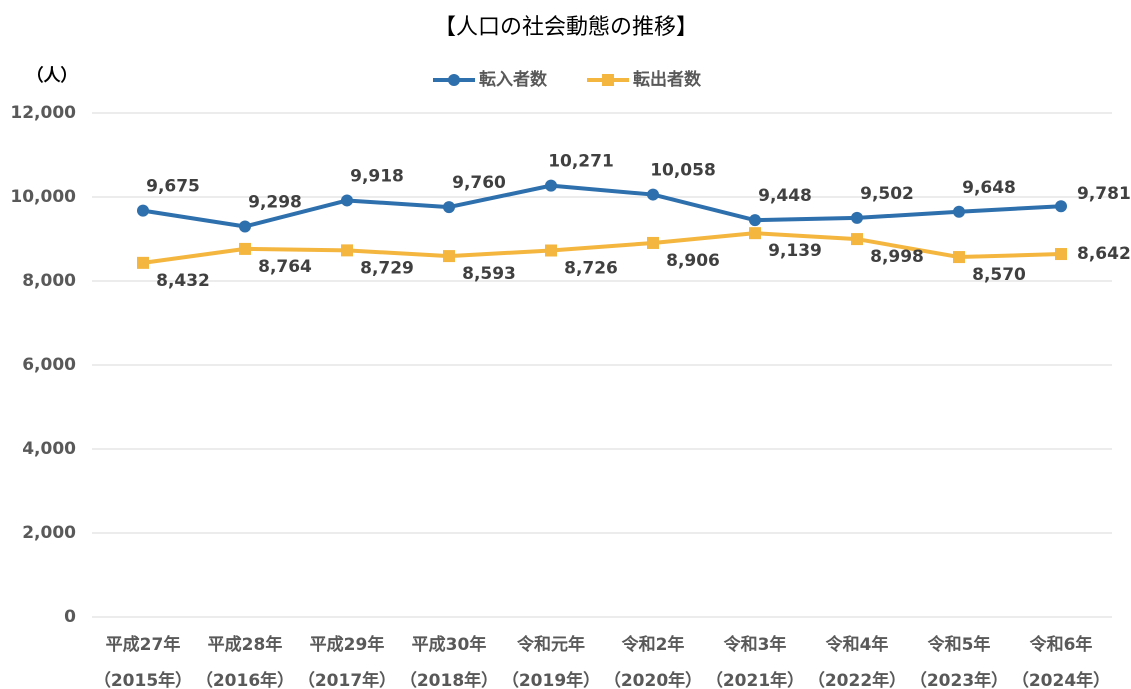 This screenshot has height=689, width=1131. What do you see at coordinates (683, 171) in the screenshot?
I see `value-label: 10,058` at bounding box center [683, 171].